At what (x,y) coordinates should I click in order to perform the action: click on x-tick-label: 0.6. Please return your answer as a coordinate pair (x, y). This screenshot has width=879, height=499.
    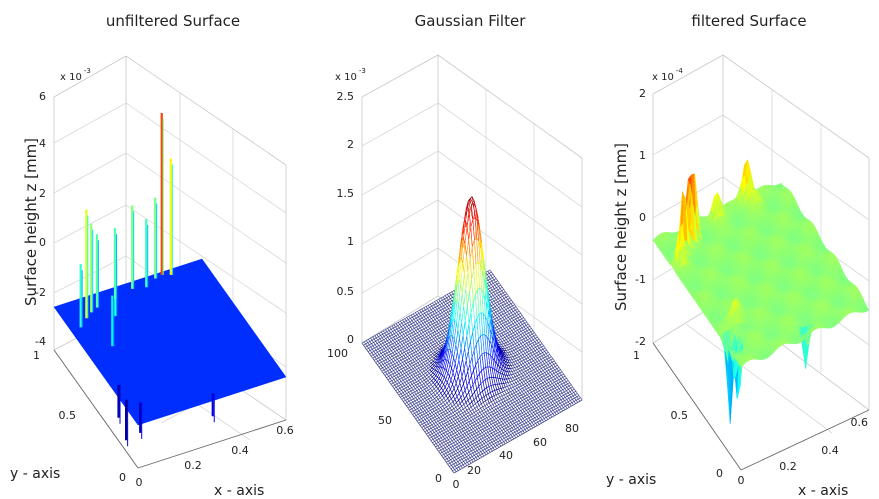
    Looking at the image, I should click on (285, 430).